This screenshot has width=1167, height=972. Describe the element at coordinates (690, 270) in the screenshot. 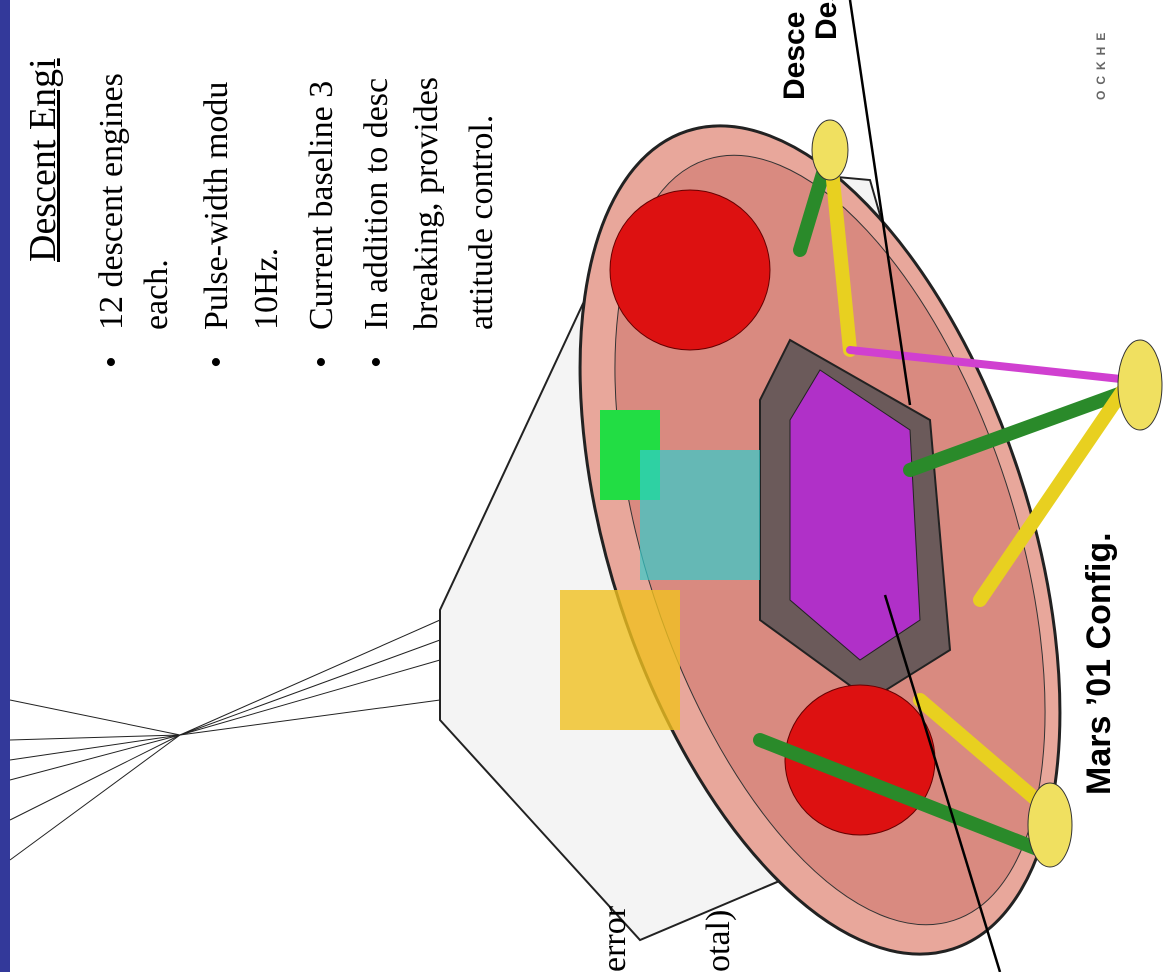

I see `tank` at that location.